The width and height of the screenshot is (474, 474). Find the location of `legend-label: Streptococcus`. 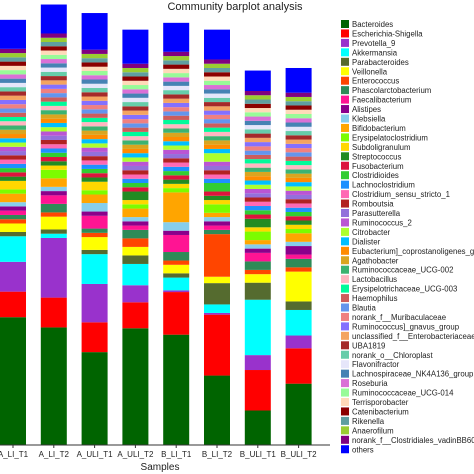

legend-label: Streptococcus is located at coordinates (377, 156).